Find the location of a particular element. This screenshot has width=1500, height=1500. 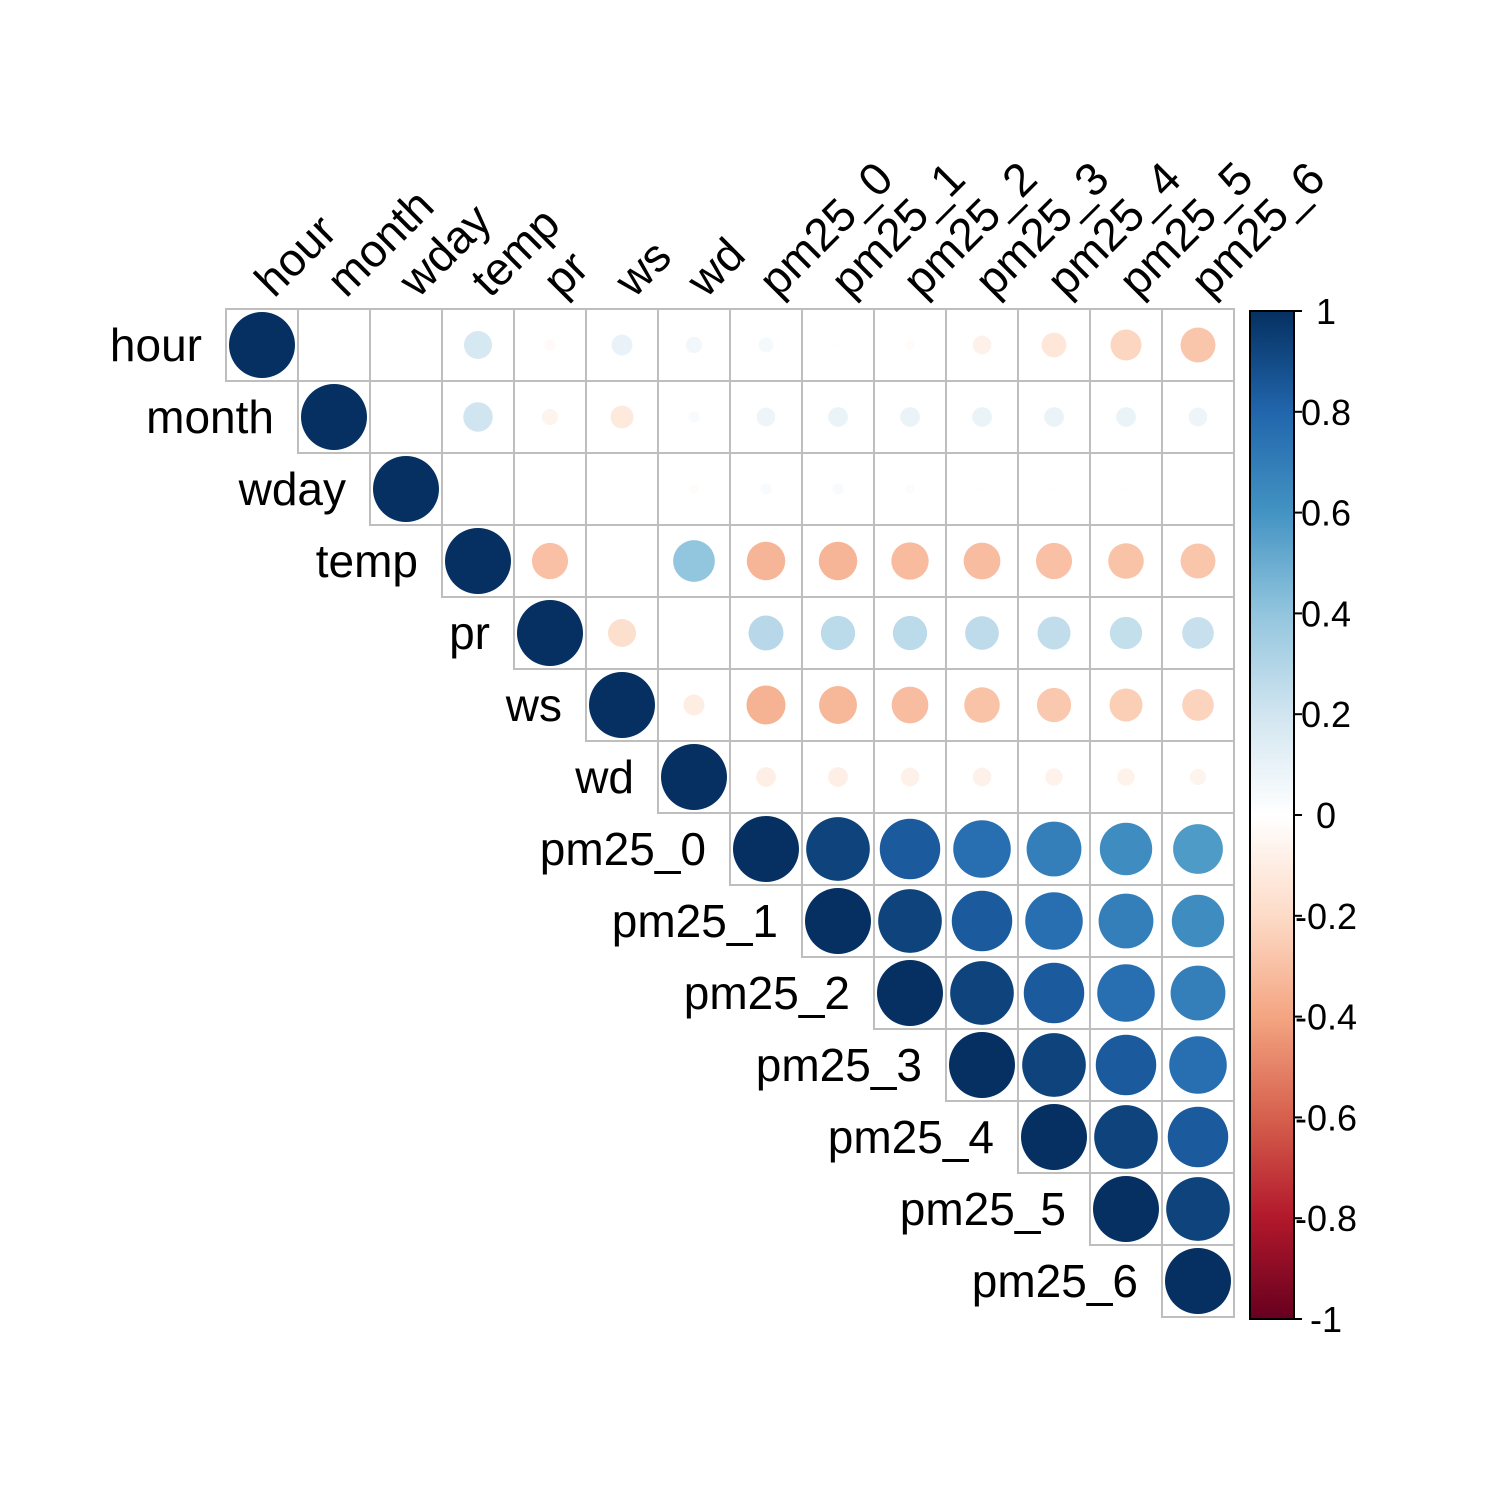

grid-cell-wday-ws is located at coordinates (622, 489).